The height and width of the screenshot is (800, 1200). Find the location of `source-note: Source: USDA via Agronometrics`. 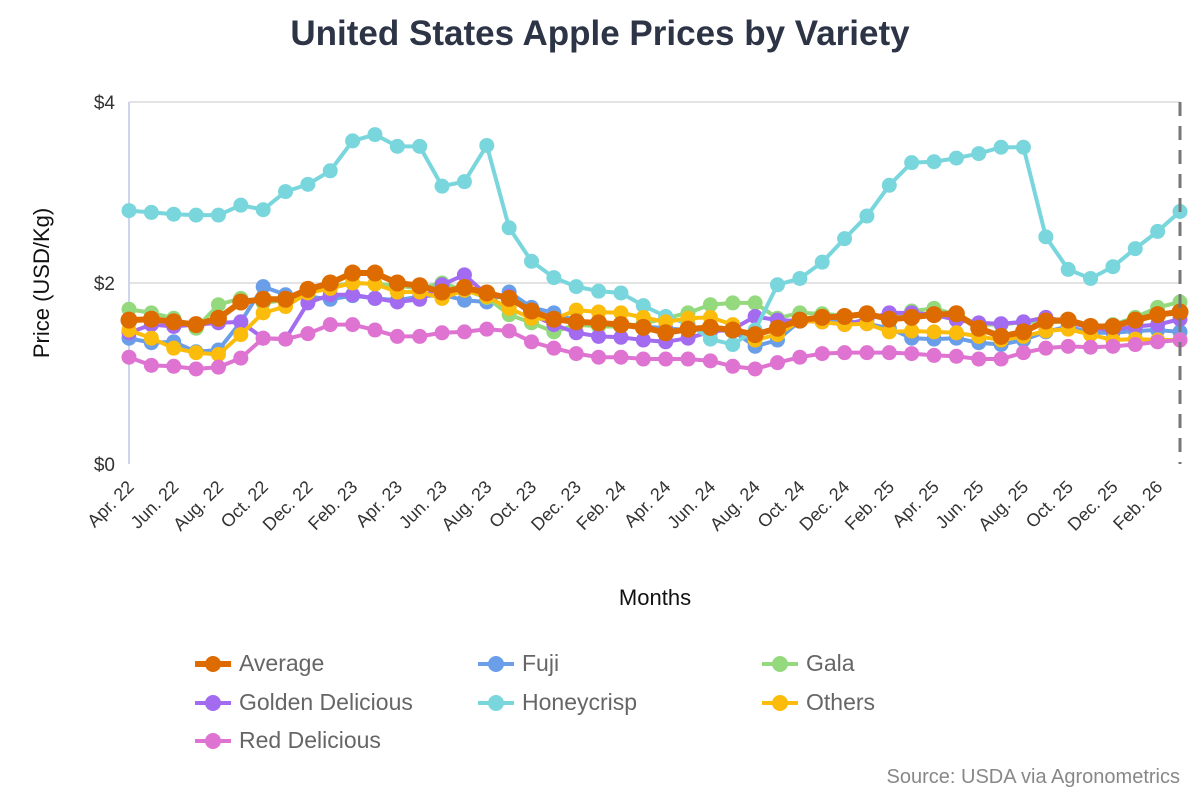

source-note: Source: USDA via Agronometrics is located at coordinates (1033, 777).